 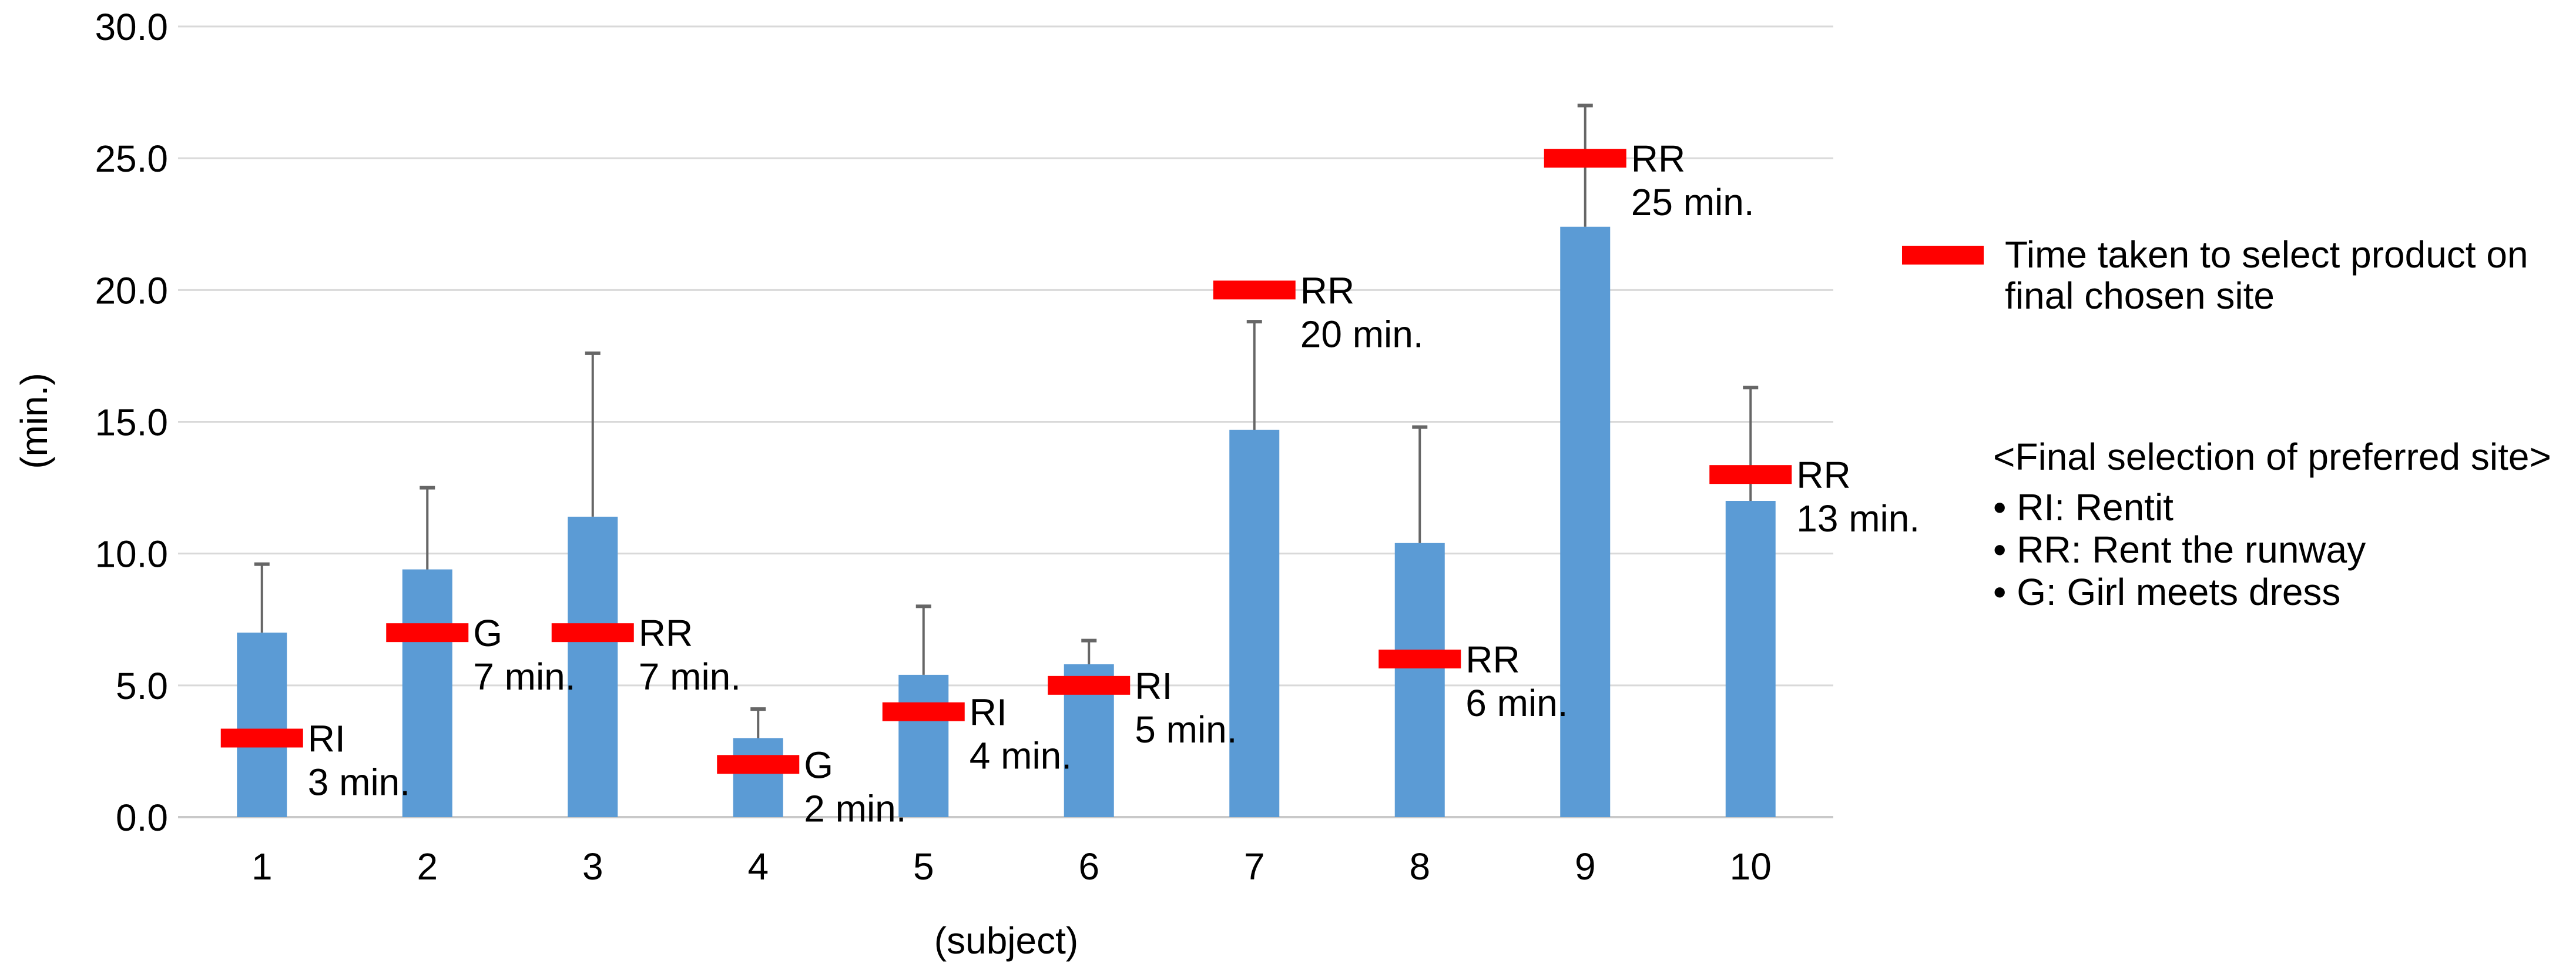 I want to click on marker-minutes-label-subject-6: 5 min., so click(x=1186, y=729).